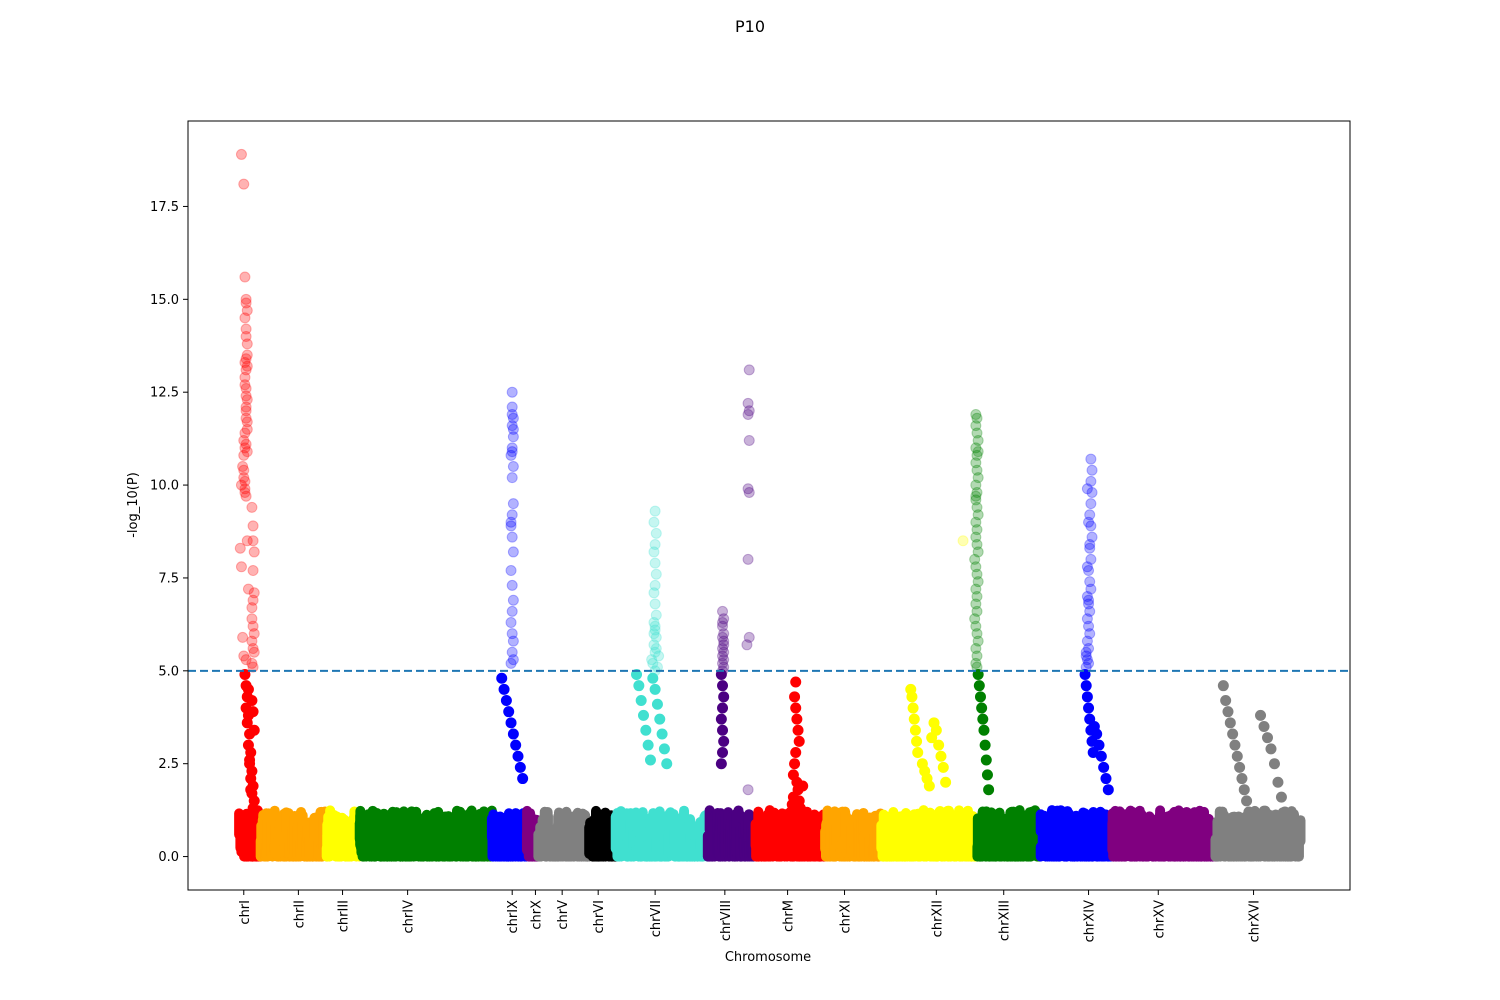 Image resolution: width=1500 pixels, height=1000 pixels. What do you see at coordinates (168, 671) in the screenshot?
I see `y-tick-label: 5.0` at bounding box center [168, 671].